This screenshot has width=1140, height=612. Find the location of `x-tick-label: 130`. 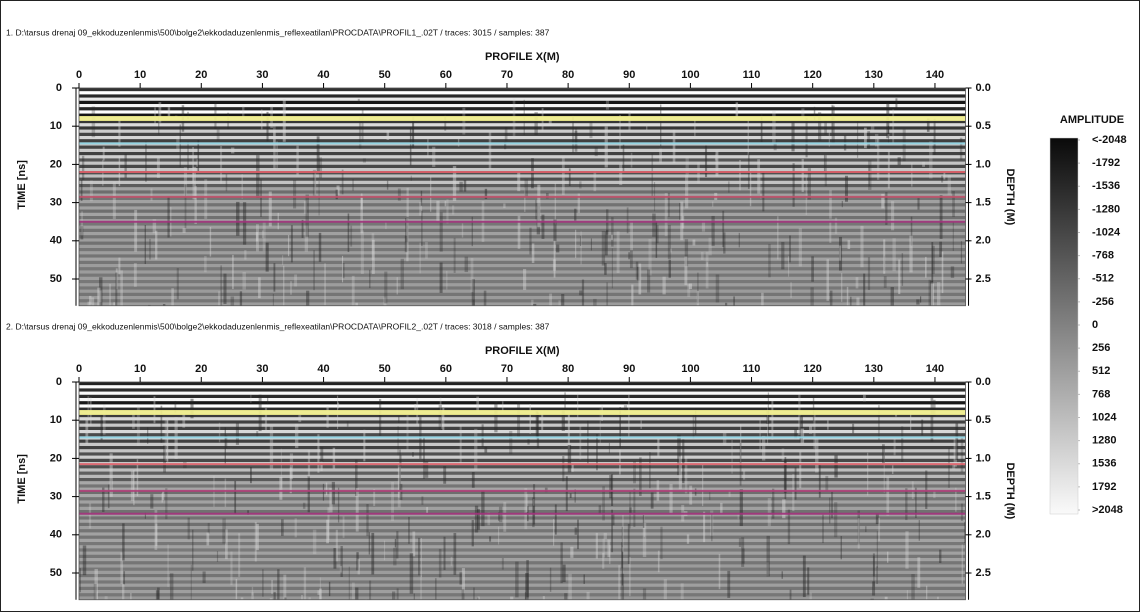

x-tick-label: 130 is located at coordinates (874, 369).